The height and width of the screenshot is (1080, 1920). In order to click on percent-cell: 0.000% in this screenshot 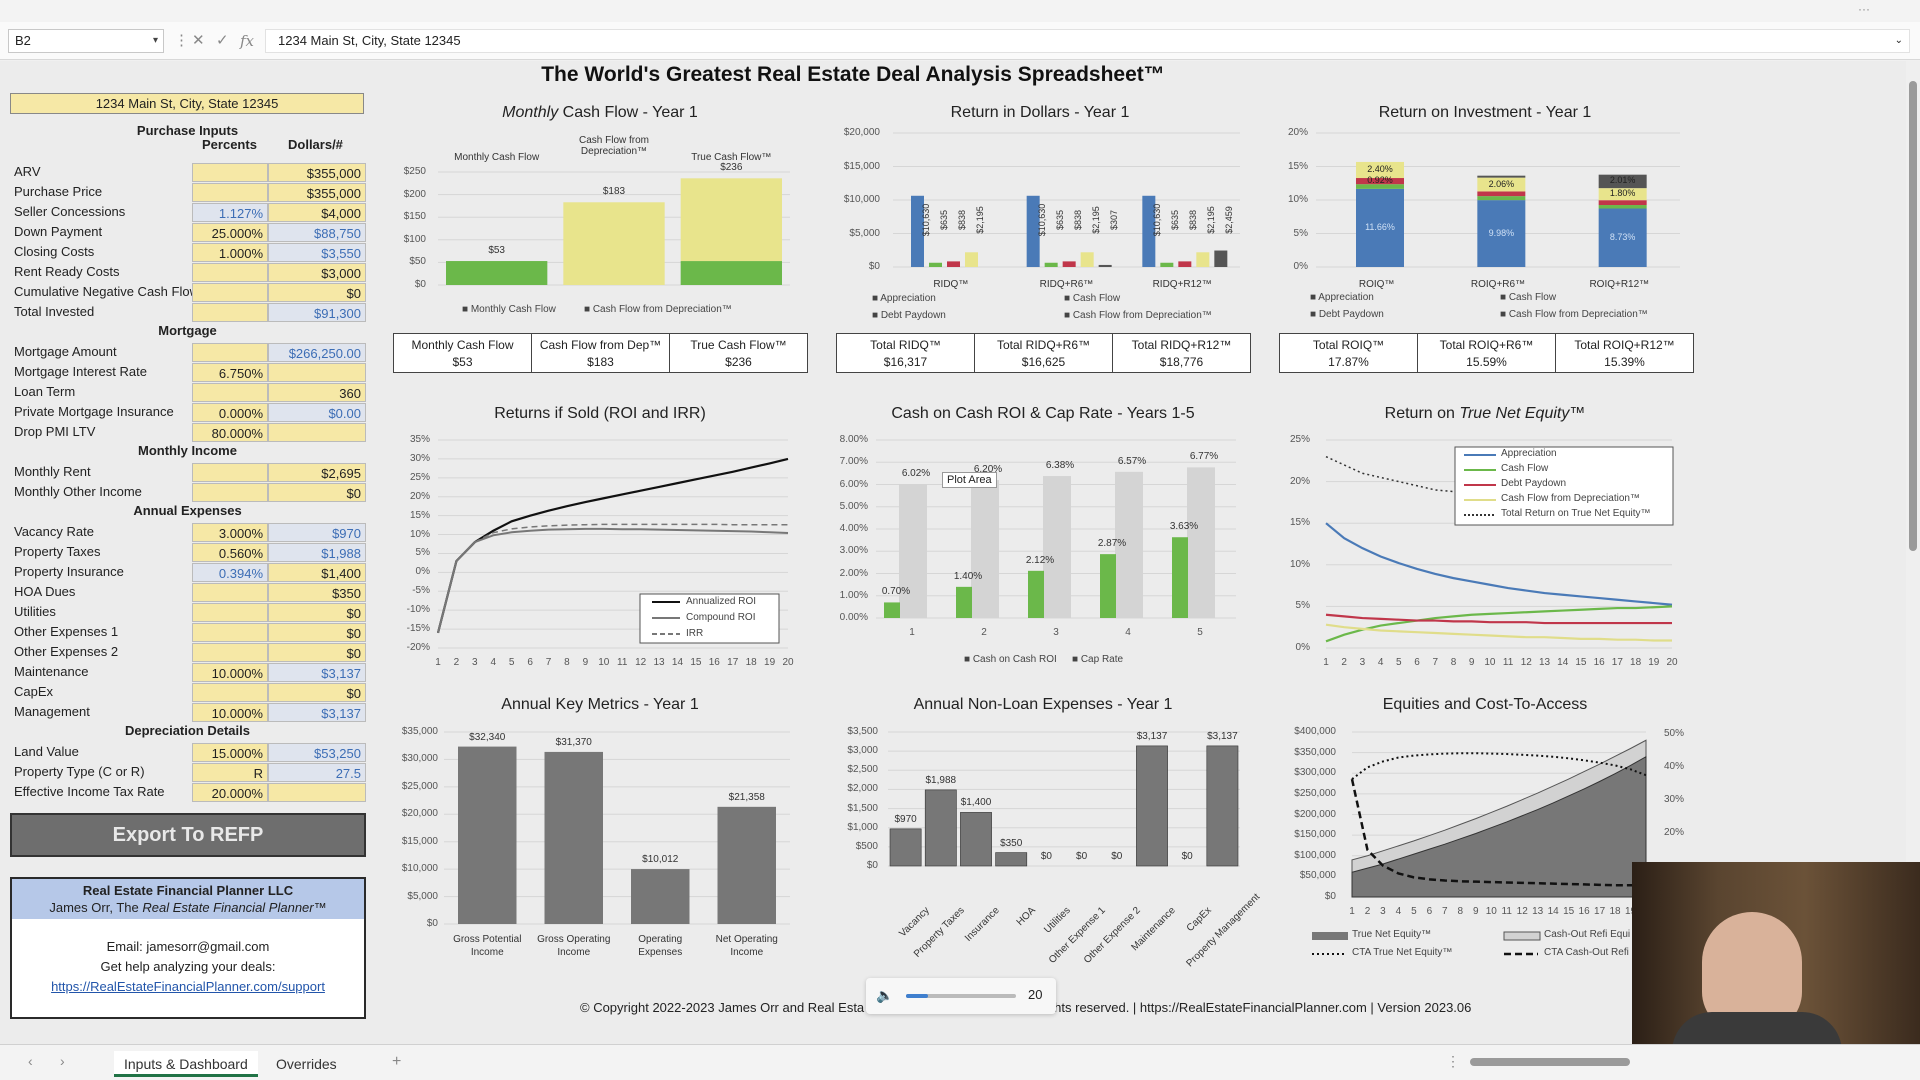, I will do `click(230, 412)`.